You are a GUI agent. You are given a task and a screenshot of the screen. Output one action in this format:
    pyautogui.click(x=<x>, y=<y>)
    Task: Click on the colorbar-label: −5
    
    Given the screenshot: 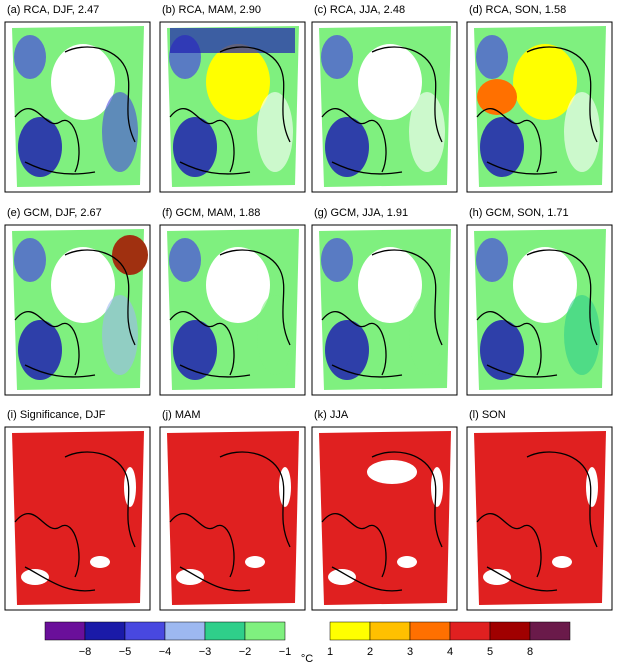 What is the action you would take?
    pyautogui.click(x=125, y=652)
    